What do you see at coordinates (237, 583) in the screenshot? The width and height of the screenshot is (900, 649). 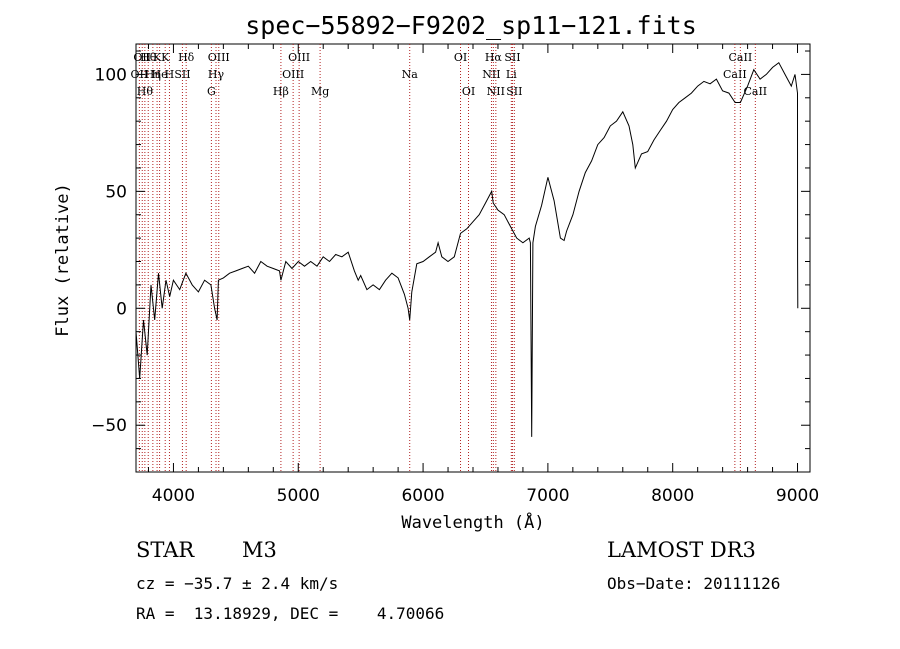 I see `redshift-velocity: cz = −35.7 ± 2.4 km/s` at bounding box center [237, 583].